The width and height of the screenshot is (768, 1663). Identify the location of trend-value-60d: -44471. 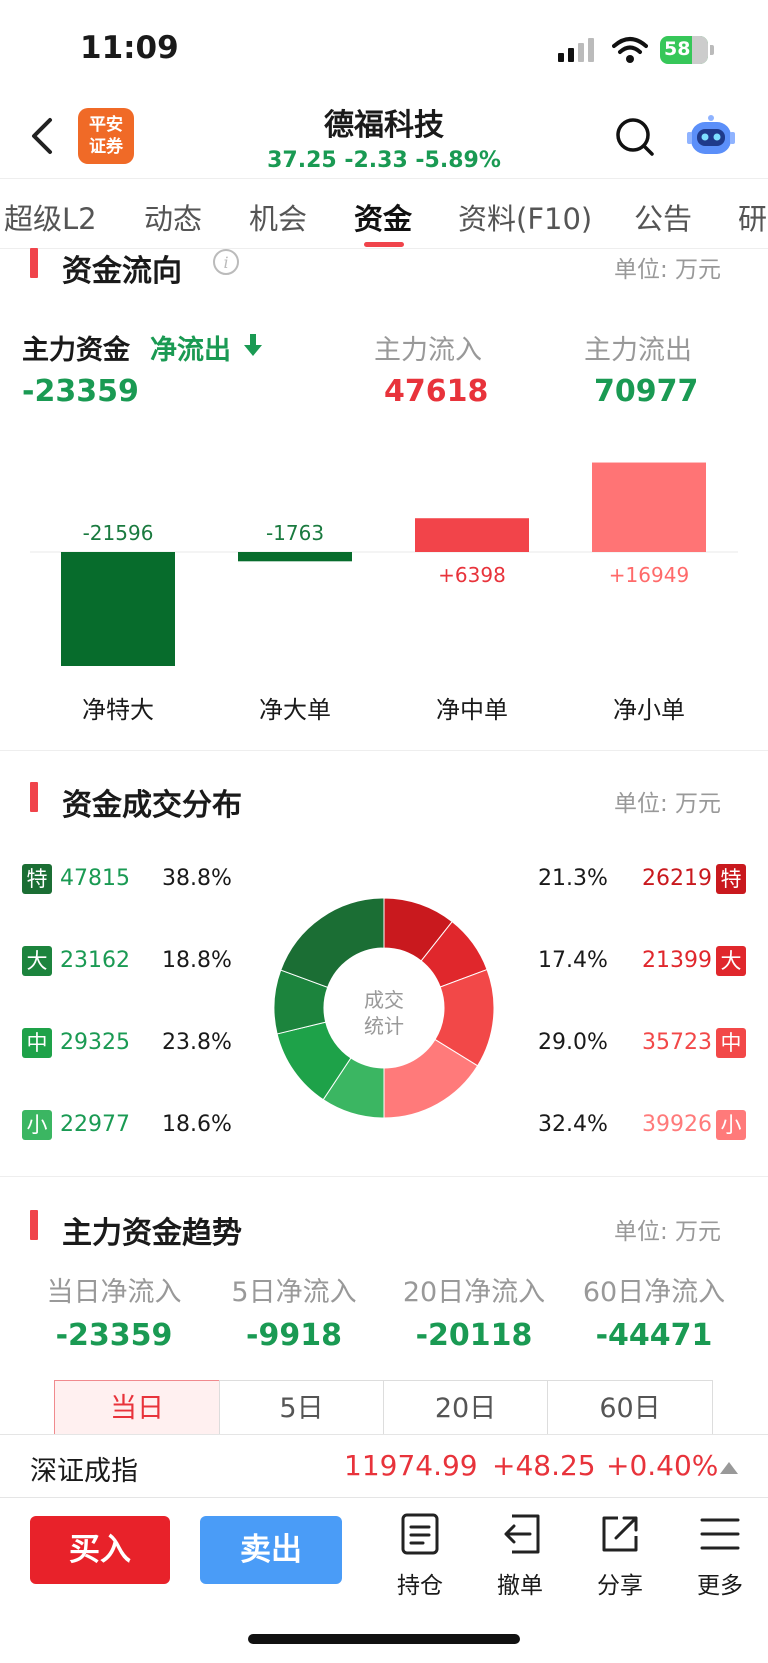
(654, 1335).